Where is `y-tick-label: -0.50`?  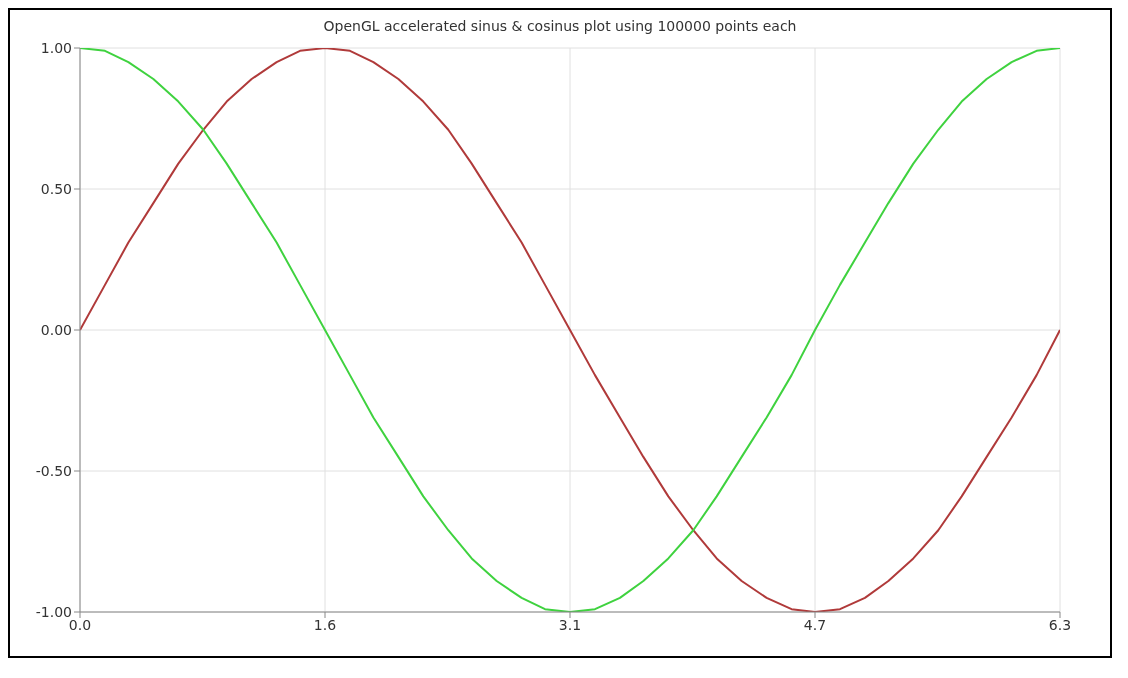
y-tick-label: -0.50 is located at coordinates (53, 470).